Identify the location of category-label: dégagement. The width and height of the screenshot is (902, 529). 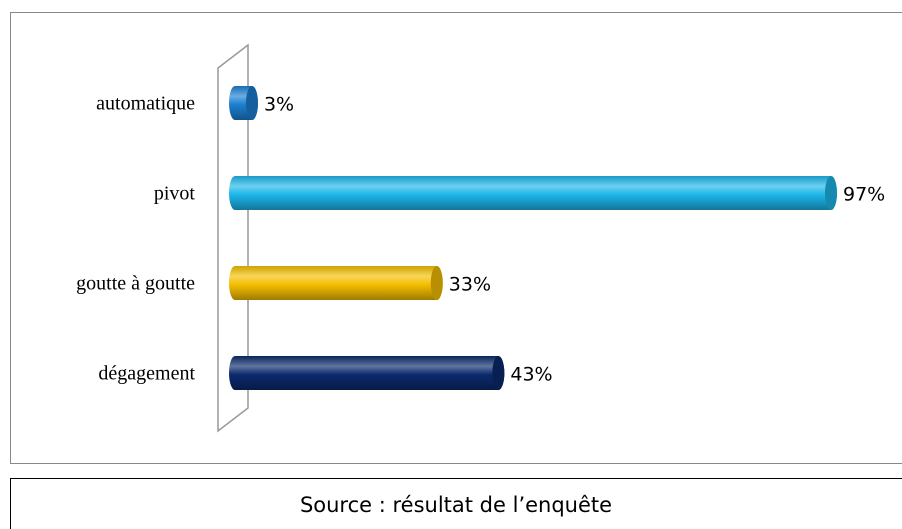
(146, 374).